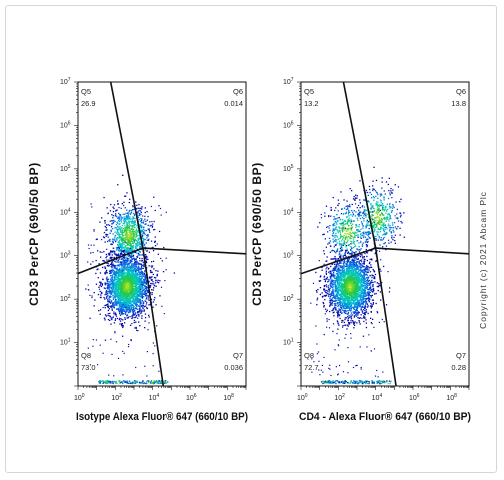 The height and width of the screenshot is (480, 504). I want to click on y-tick-label: 101, so click(65, 342).